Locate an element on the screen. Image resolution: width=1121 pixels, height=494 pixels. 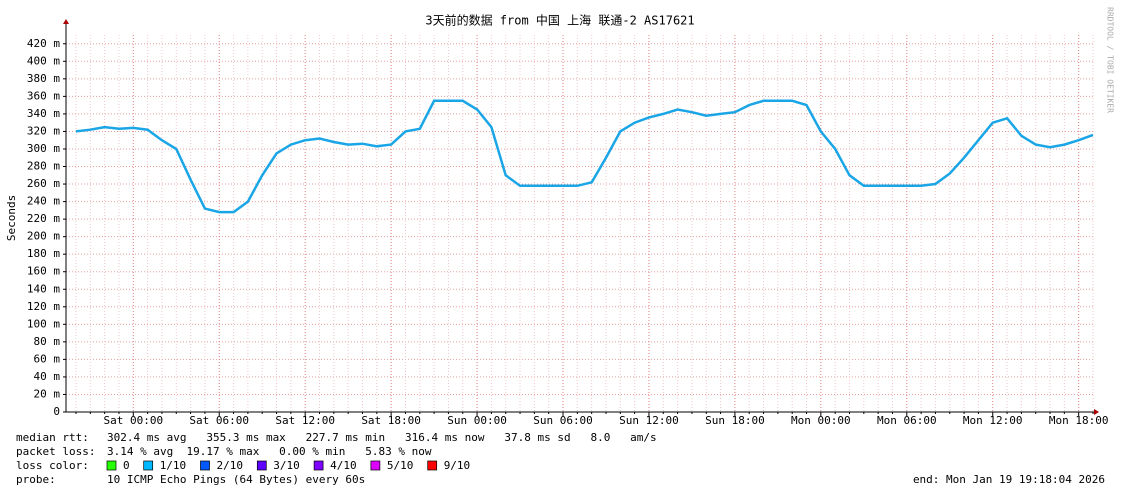
y-tick-label: 300 m is located at coordinates (43, 148).